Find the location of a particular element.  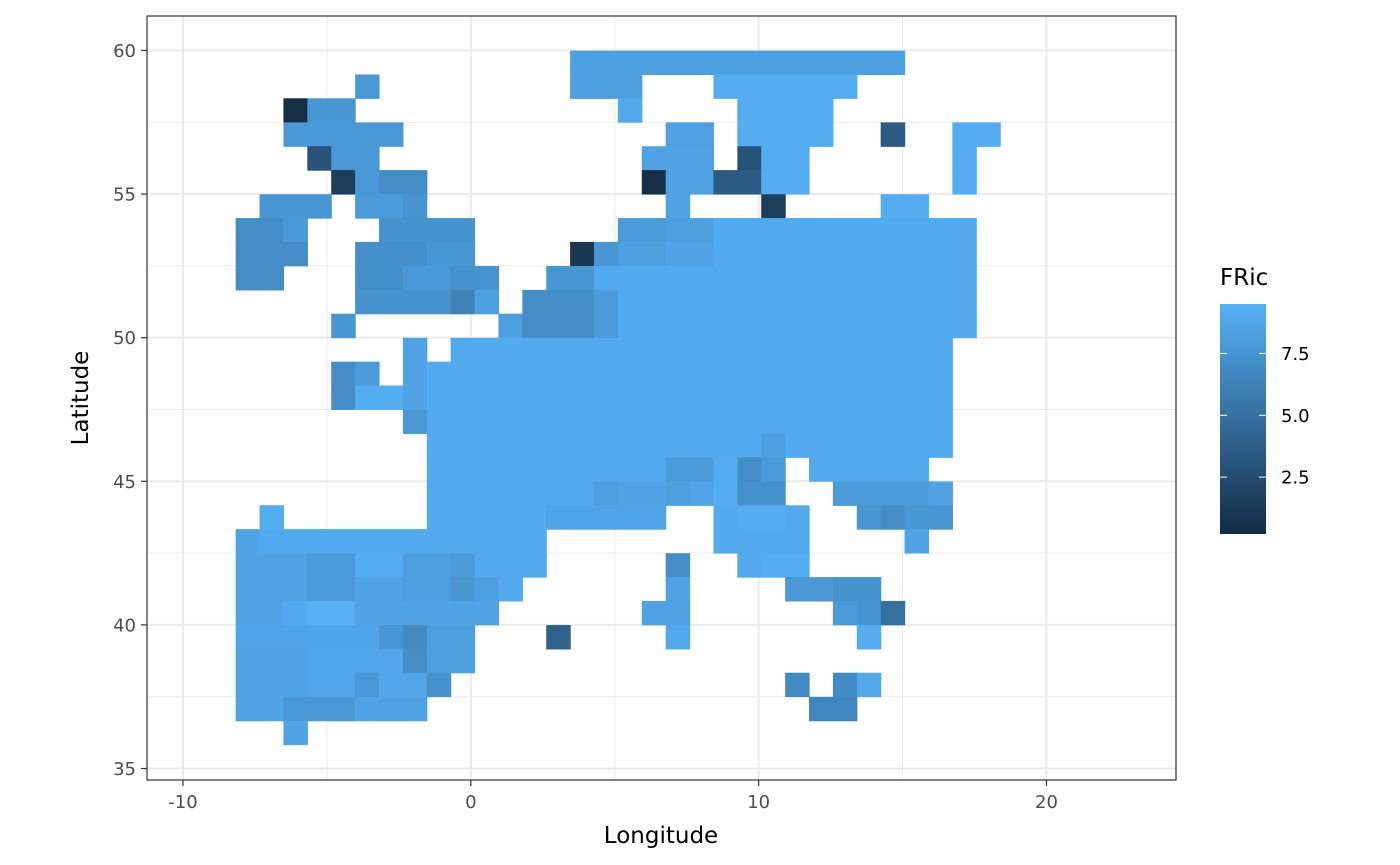

x-tick-label: 10 is located at coordinates (758, 802).